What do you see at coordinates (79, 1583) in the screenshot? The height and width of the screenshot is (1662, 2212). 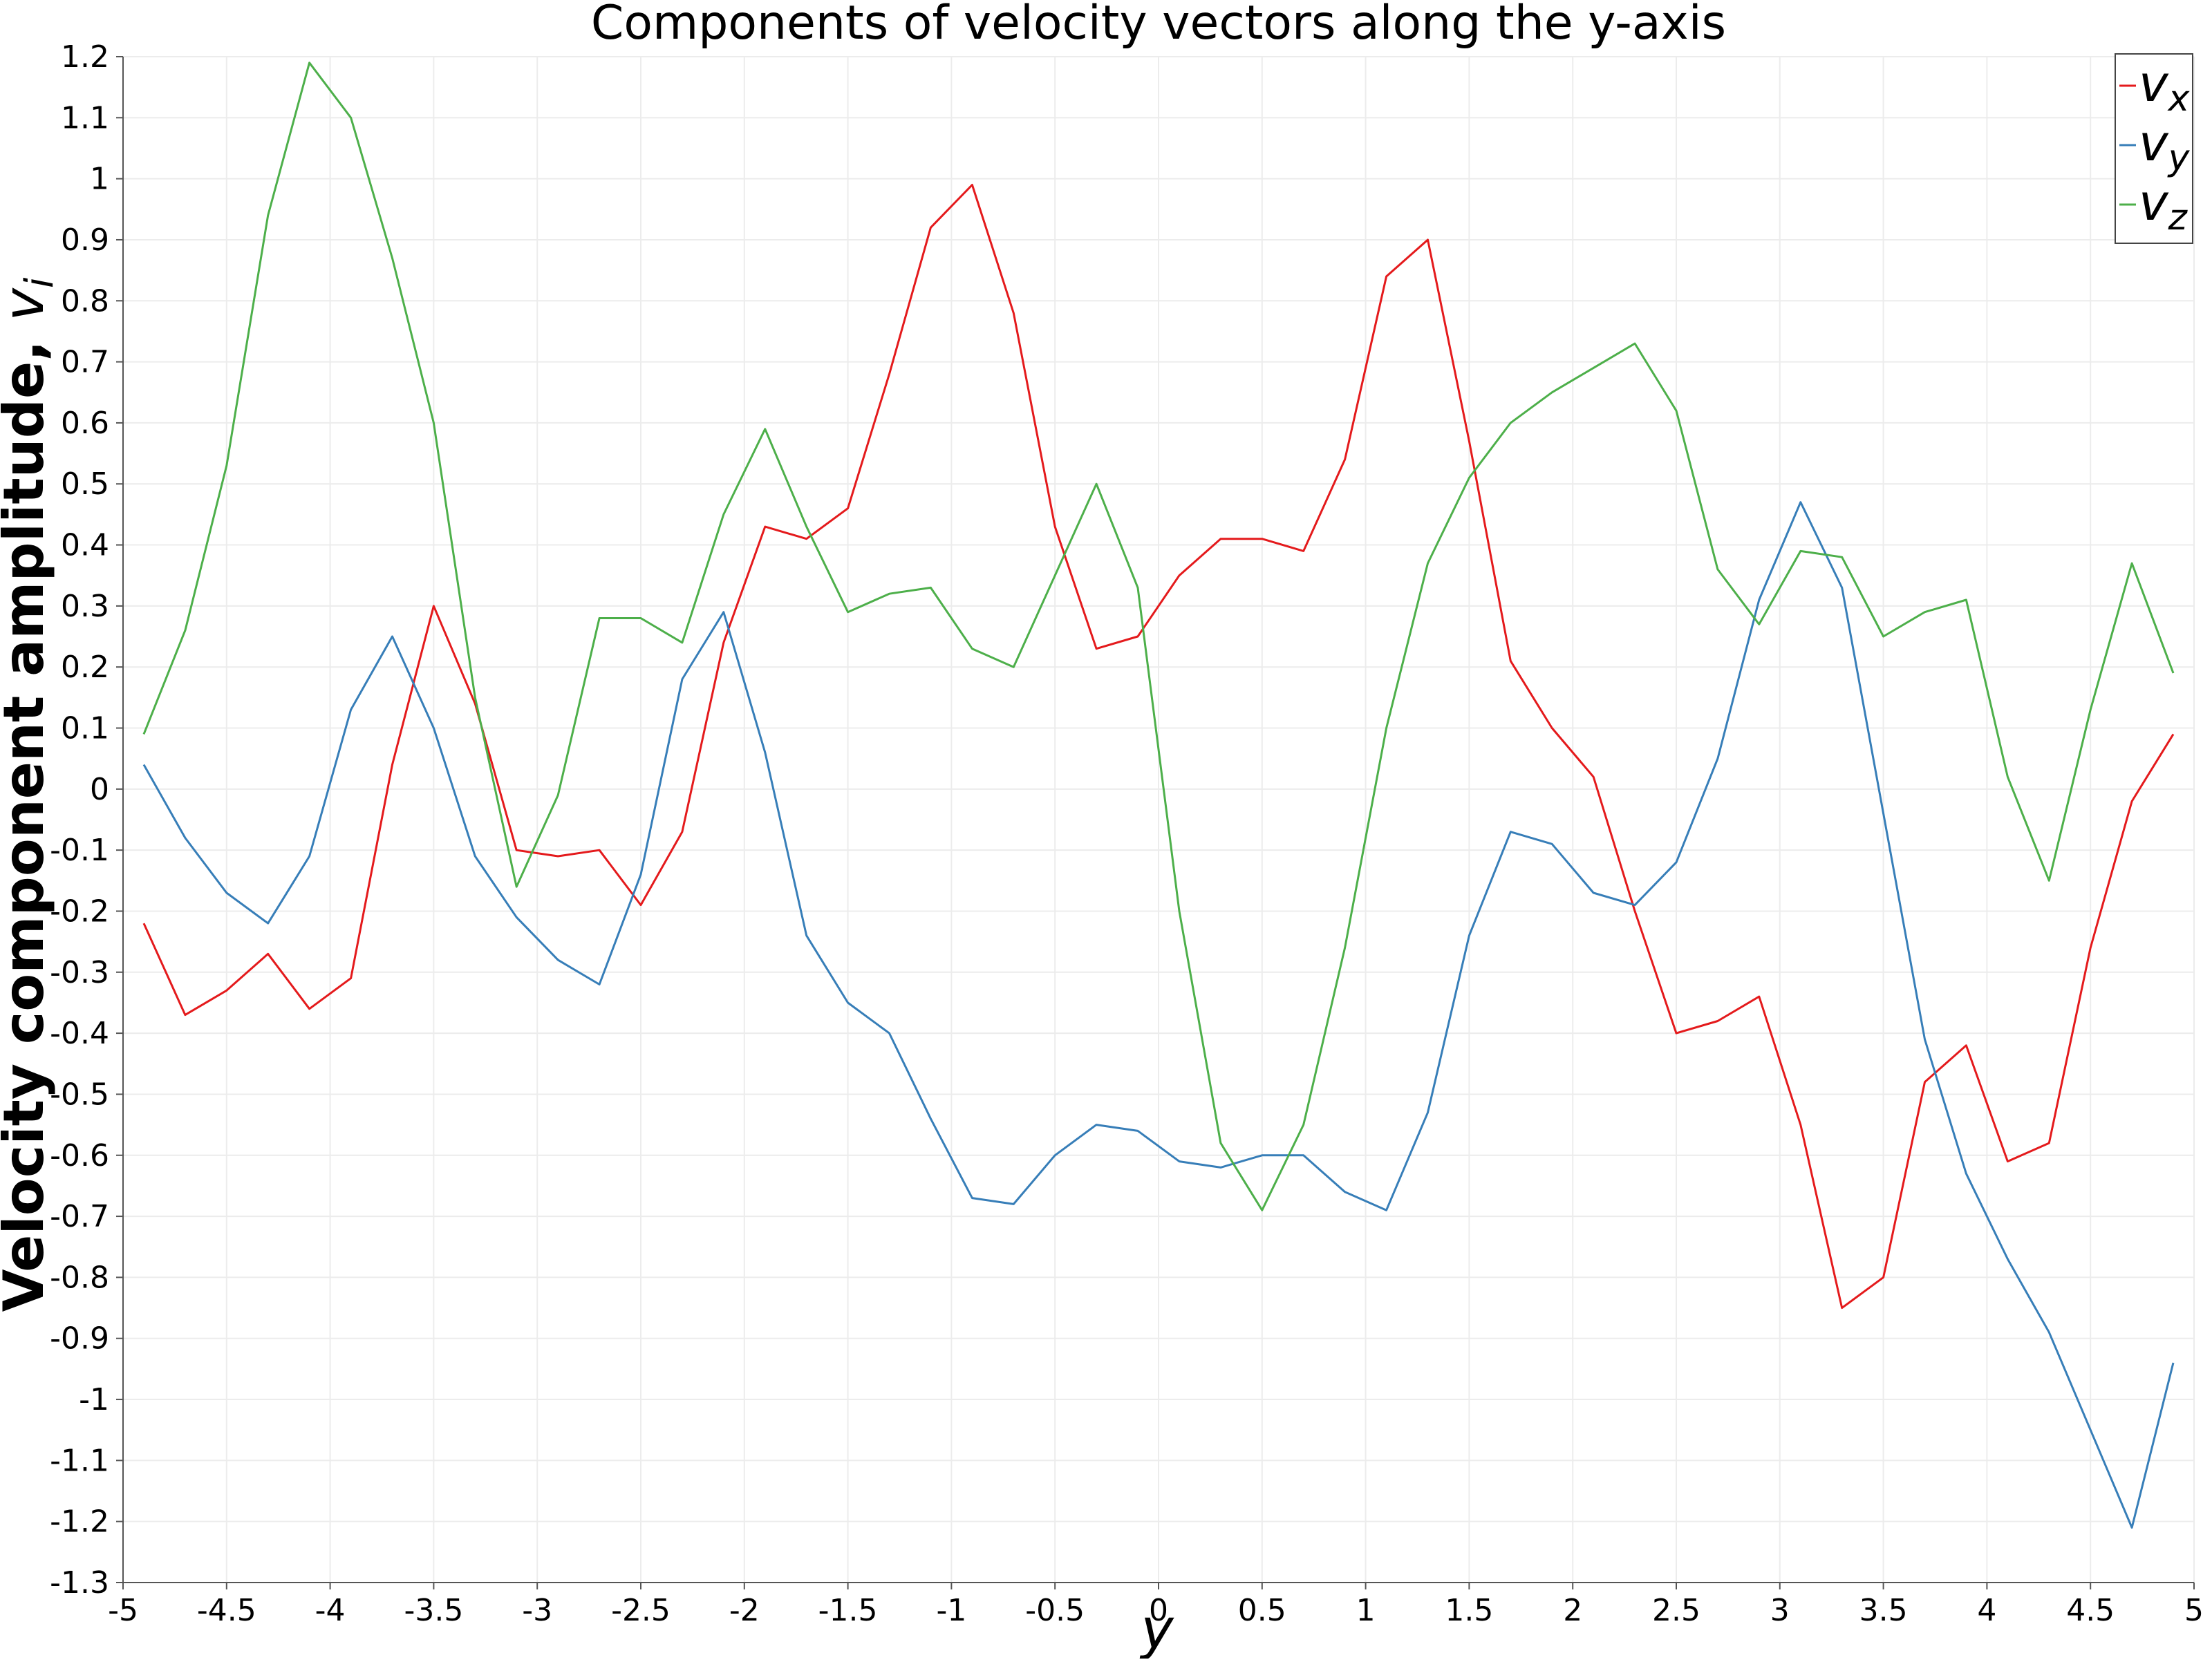 I see `y-tick-label: -1.3` at bounding box center [79, 1583].